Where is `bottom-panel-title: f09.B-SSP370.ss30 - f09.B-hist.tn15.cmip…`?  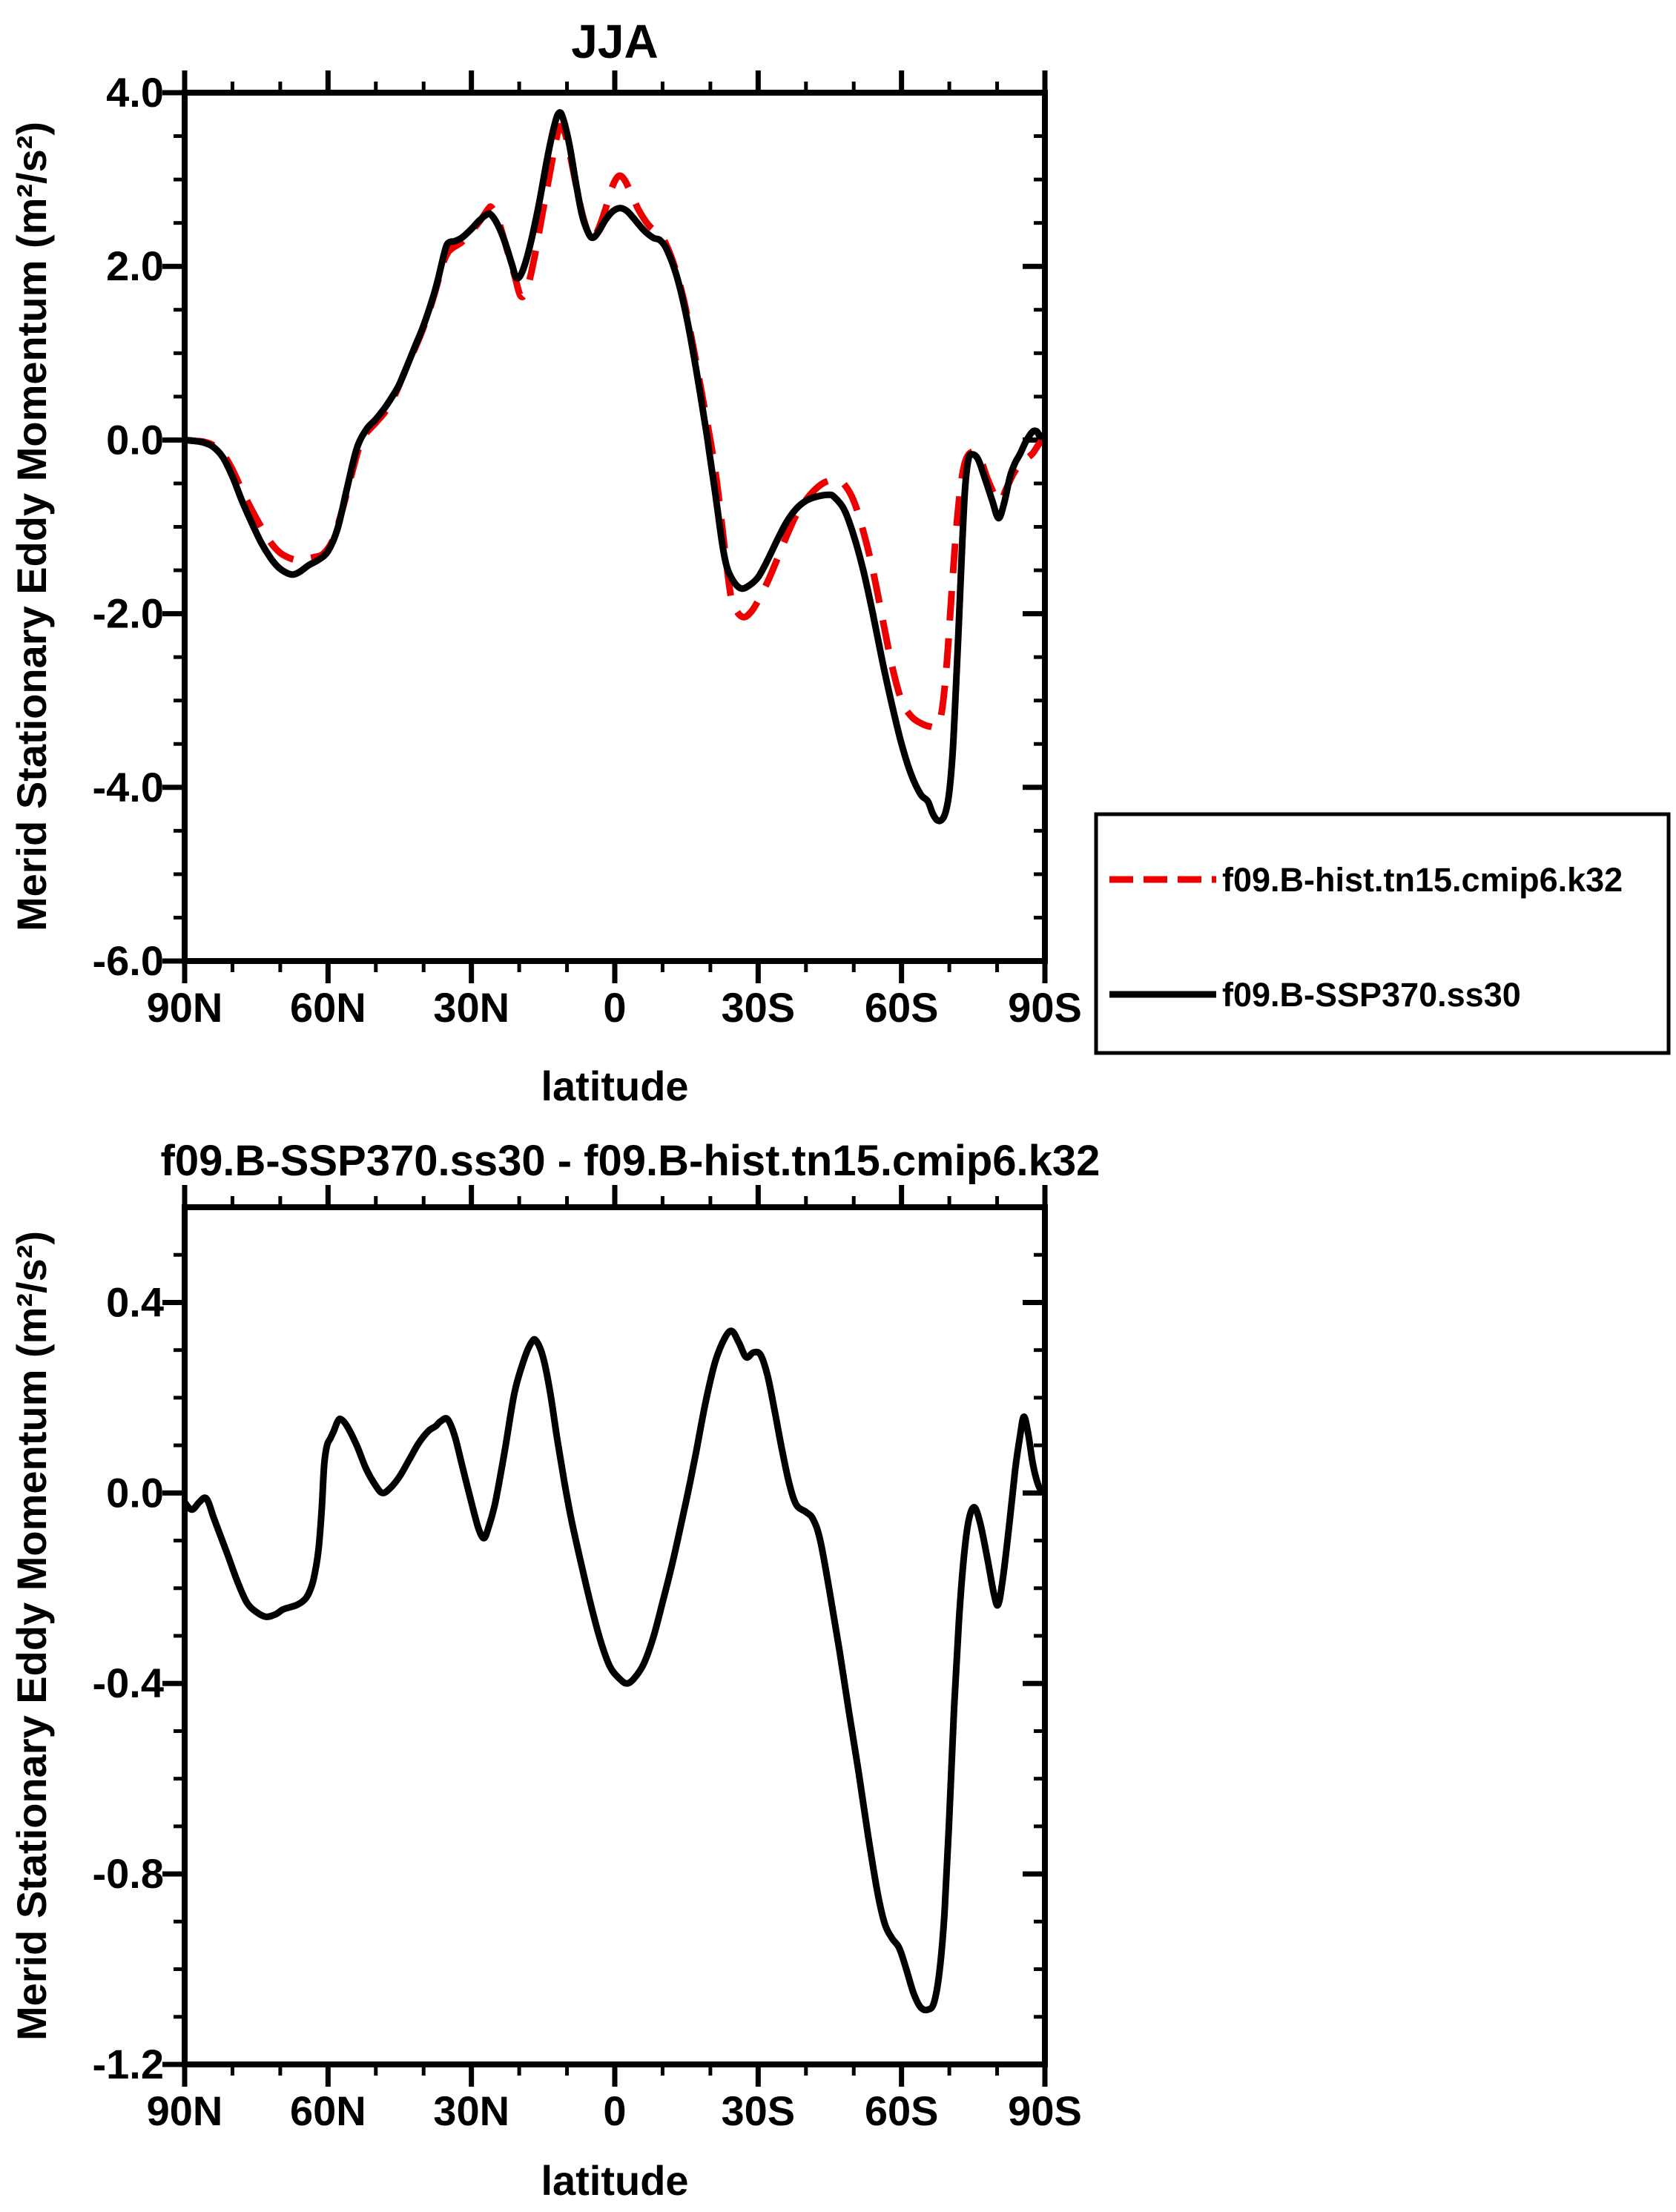
bottom-panel-title: f09.B-SSP370.ss30 - f09.B-hist.tn15.cmip… is located at coordinates (631, 1161).